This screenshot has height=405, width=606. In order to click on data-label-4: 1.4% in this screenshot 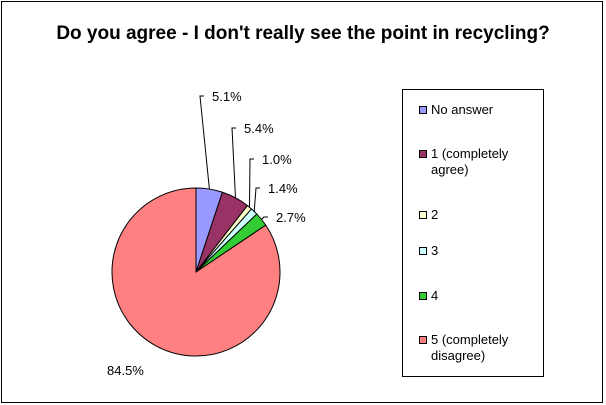, I will do `click(283, 188)`.